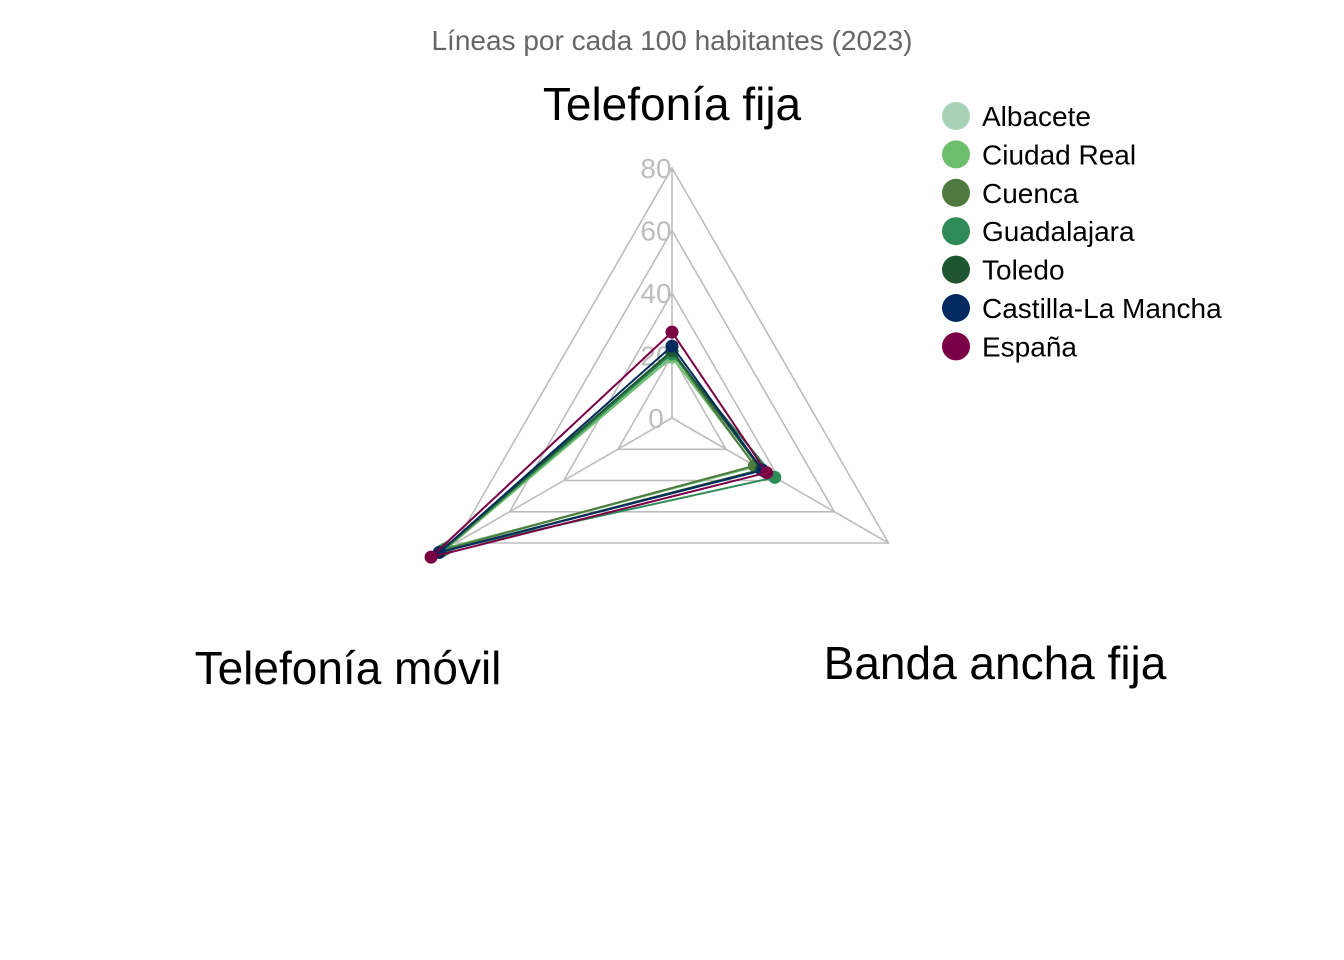 The height and width of the screenshot is (960, 1344). Describe the element at coordinates (1058, 231) in the screenshot. I see `legend-label-guadalajara: Guadalajara` at that location.